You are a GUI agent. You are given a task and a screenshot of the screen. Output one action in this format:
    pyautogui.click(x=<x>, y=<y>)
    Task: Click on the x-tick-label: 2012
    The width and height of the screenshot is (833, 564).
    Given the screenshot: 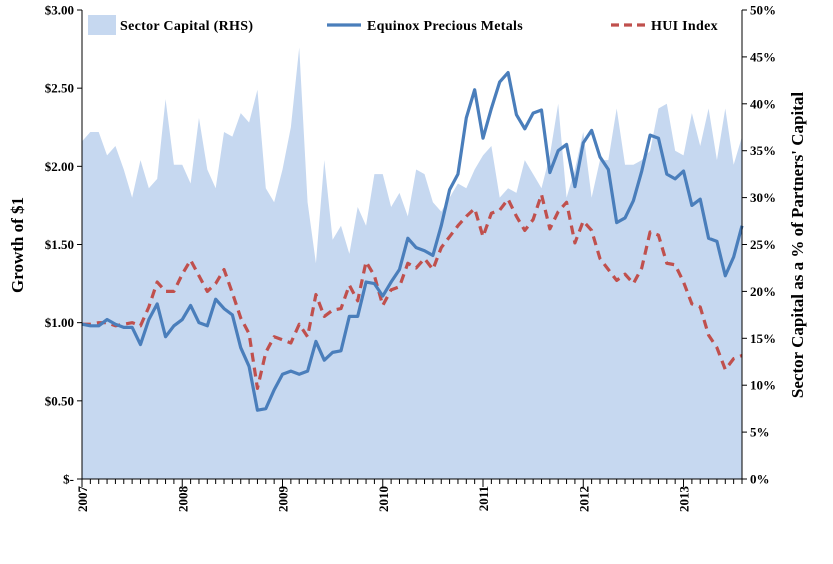 What is the action you would take?
    pyautogui.click(x=583, y=499)
    